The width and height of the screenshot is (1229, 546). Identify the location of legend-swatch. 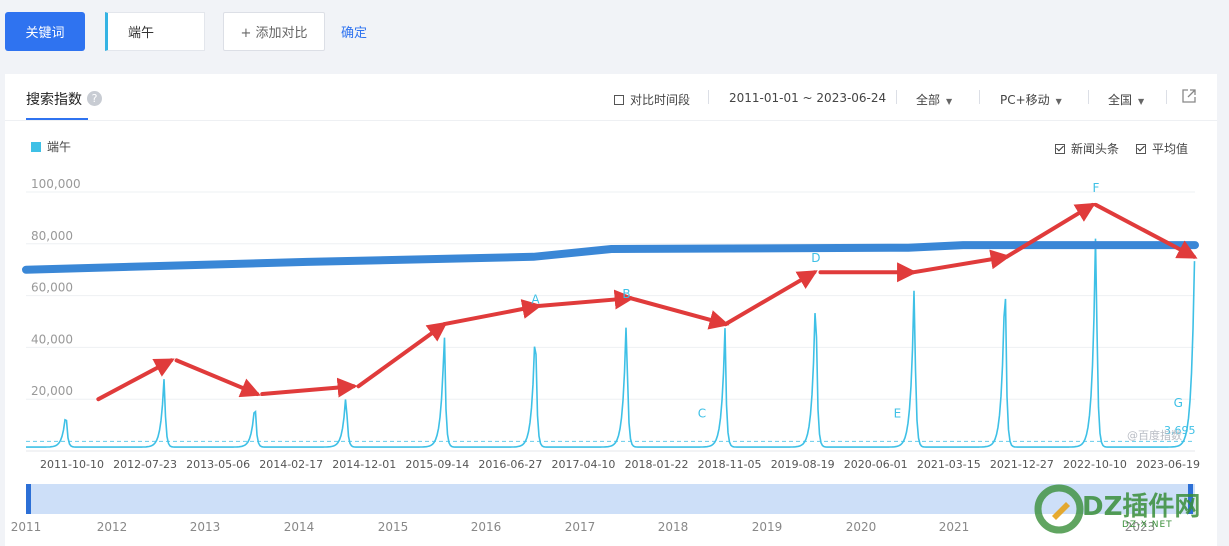
(36, 146).